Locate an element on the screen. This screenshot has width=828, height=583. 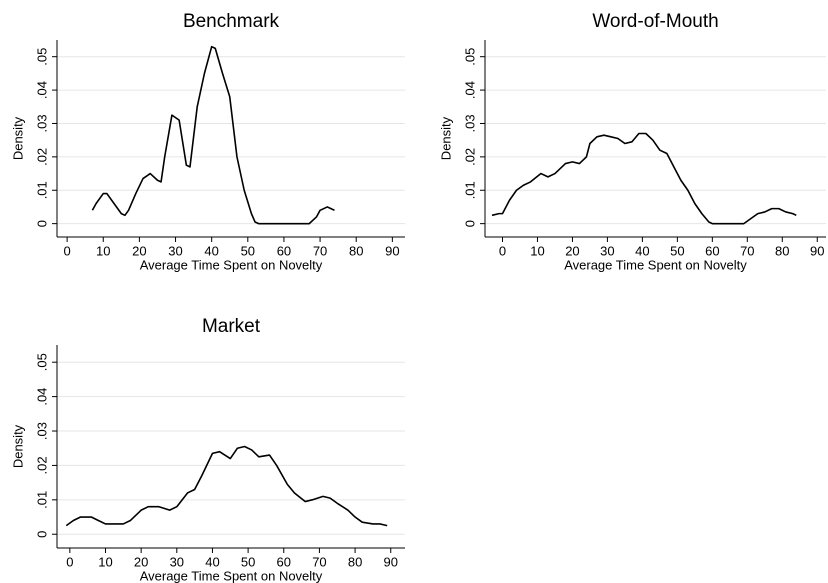
chart-title: Benchmark is located at coordinates (231, 21).